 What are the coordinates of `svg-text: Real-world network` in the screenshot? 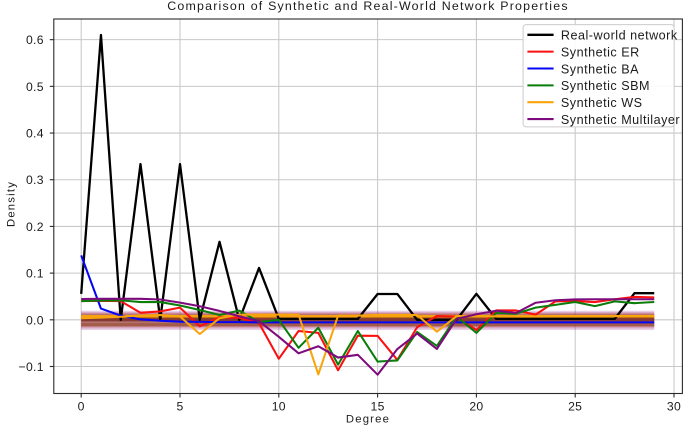 It's located at (619, 36).